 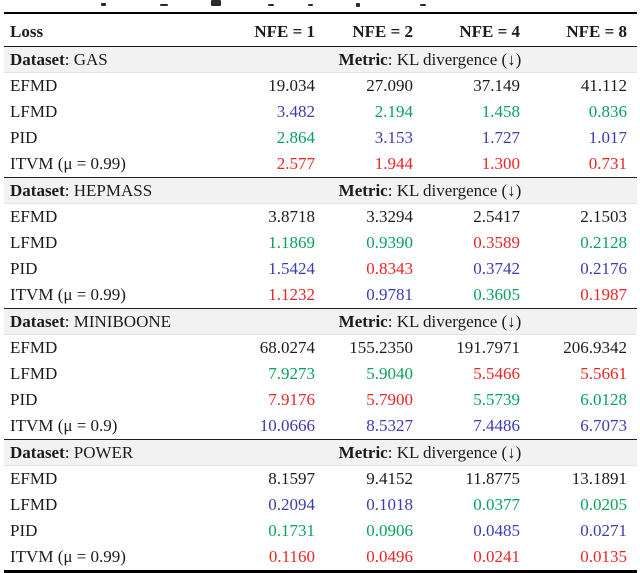 What do you see at coordinates (389, 216) in the screenshot?
I see `value-cell: 3.3294` at bounding box center [389, 216].